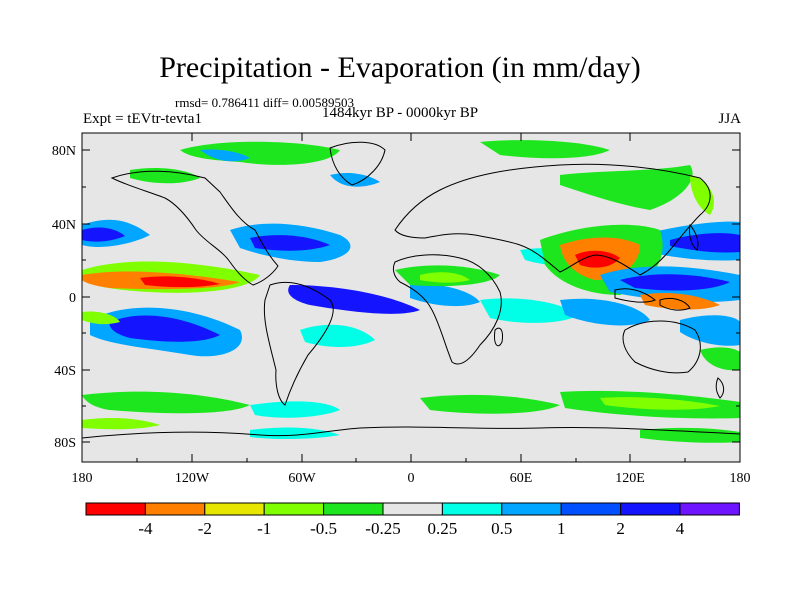 The width and height of the screenshot is (800, 600). Describe the element at coordinates (680, 528) in the screenshot. I see `colorbar-label-9: 4` at that location.